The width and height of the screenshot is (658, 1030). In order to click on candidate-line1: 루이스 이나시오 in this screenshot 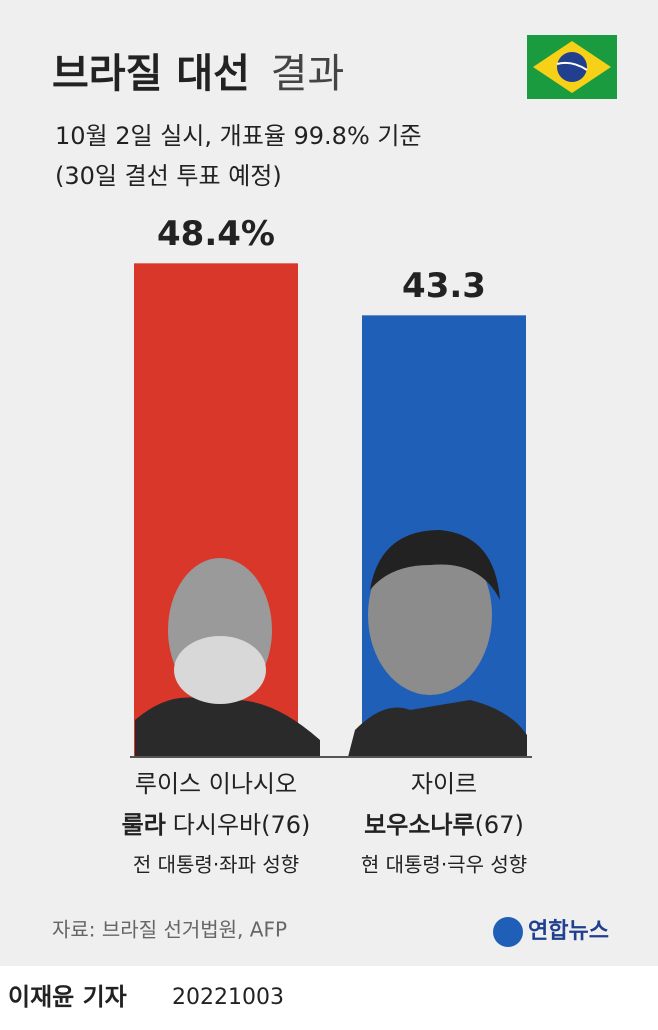, I will do `click(216, 784)`.